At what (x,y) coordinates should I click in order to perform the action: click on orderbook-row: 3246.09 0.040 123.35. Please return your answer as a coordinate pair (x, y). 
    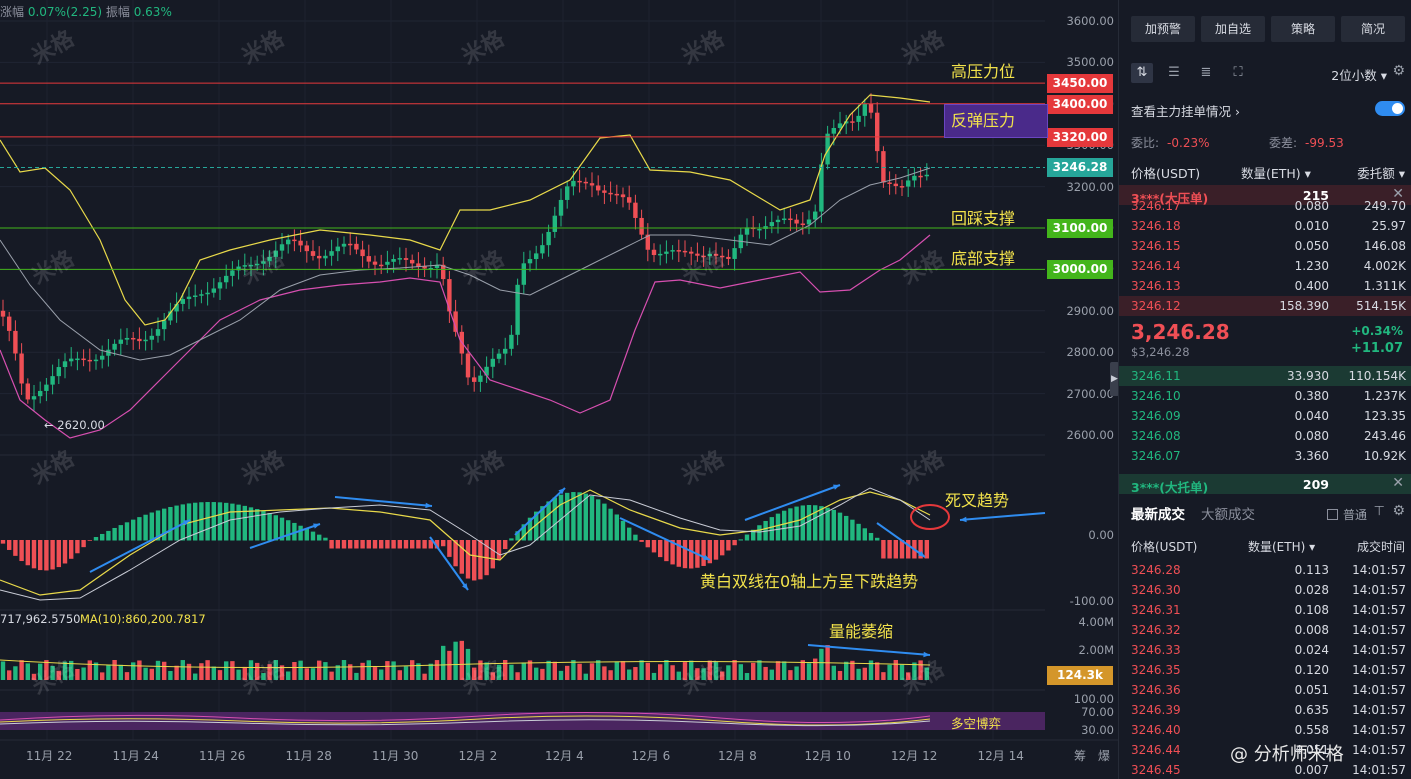
    Looking at the image, I should click on (1265, 416).